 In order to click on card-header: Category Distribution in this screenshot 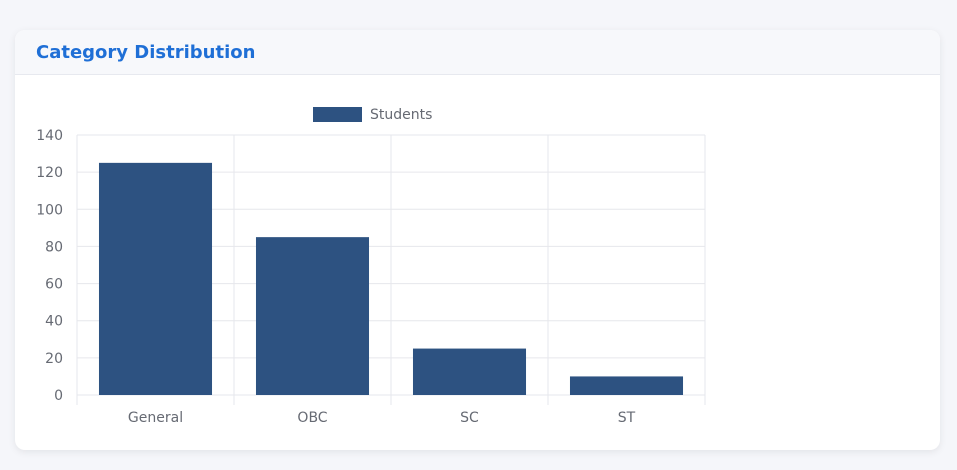, I will do `click(477, 52)`.